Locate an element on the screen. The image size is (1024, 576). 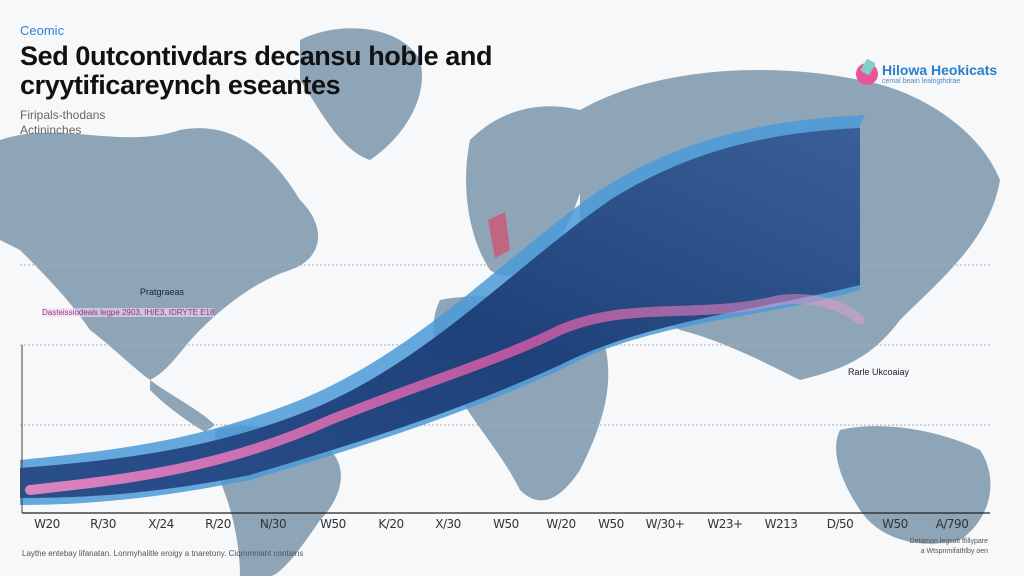
subtitle-line: Actininches is located at coordinates (51, 130).